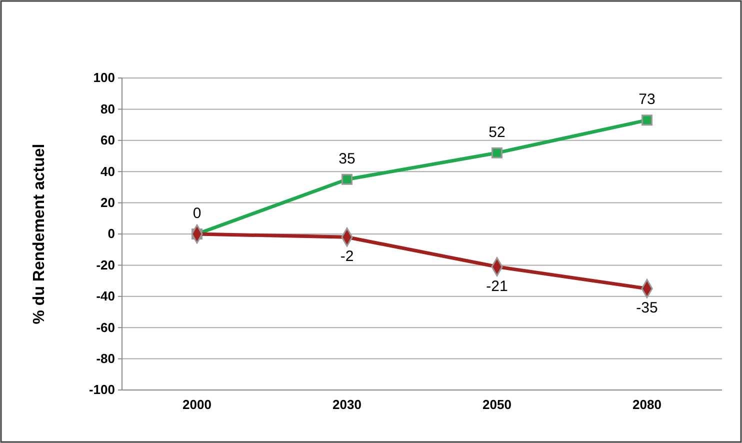 The height and width of the screenshot is (443, 742). What do you see at coordinates (105, 296) in the screenshot?
I see `y-tick-label: -40` at bounding box center [105, 296].